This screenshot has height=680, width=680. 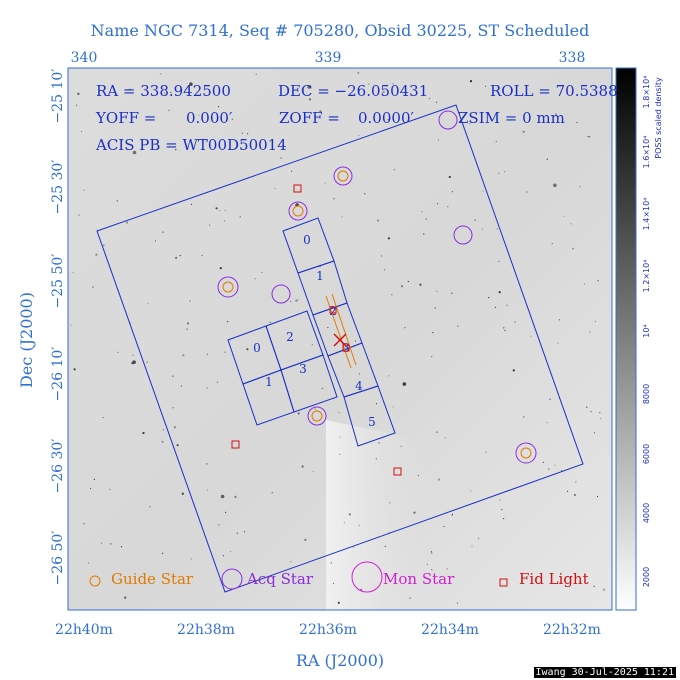 What do you see at coordinates (58, 281) in the screenshot?
I see `left-tick-label: −25 50′` at bounding box center [58, 281].